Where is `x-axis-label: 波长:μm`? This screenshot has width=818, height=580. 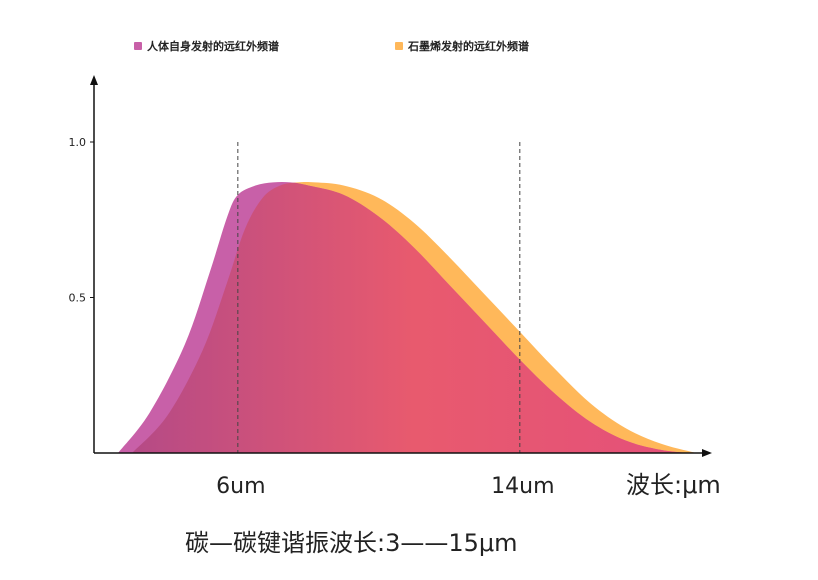 x-axis-label: 波长:μm is located at coordinates (673, 485).